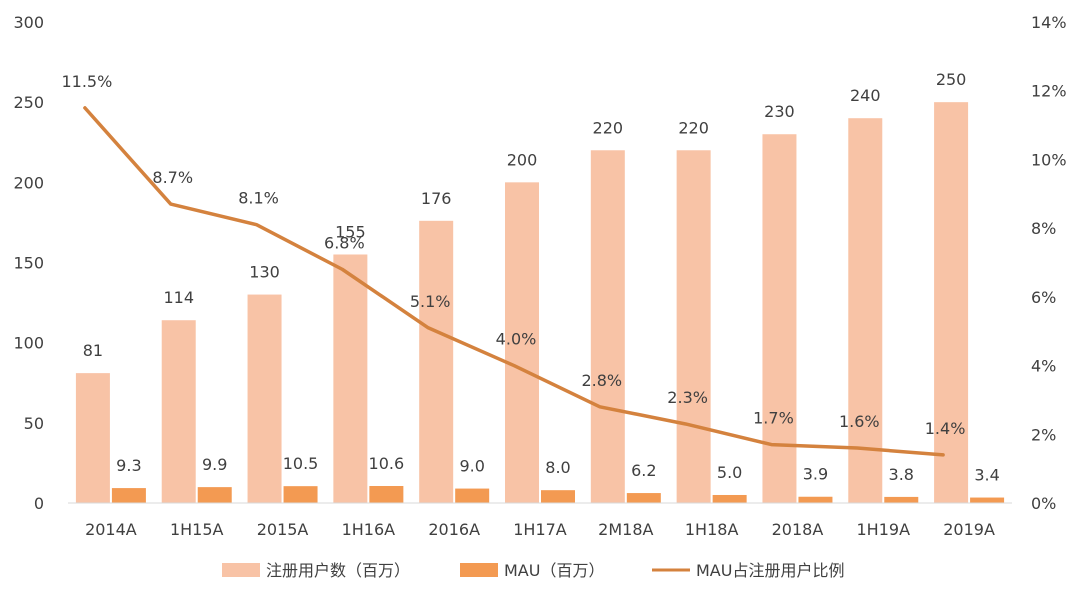  Describe the element at coordinates (301, 463) in the screenshot. I see `data-label-mau: 10.5` at that location.